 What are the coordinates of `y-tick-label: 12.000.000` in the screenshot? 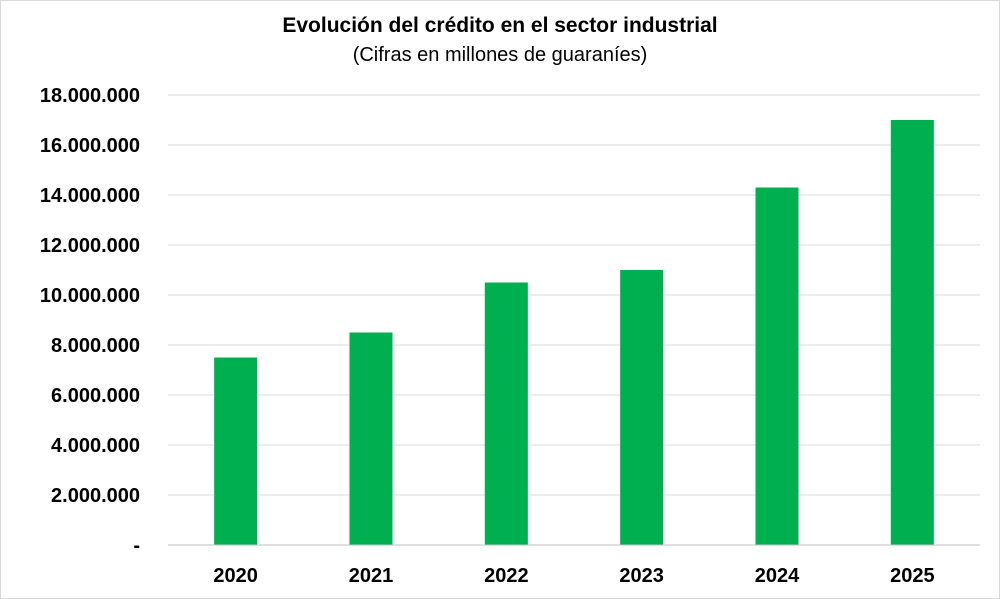 It's located at (90, 246).